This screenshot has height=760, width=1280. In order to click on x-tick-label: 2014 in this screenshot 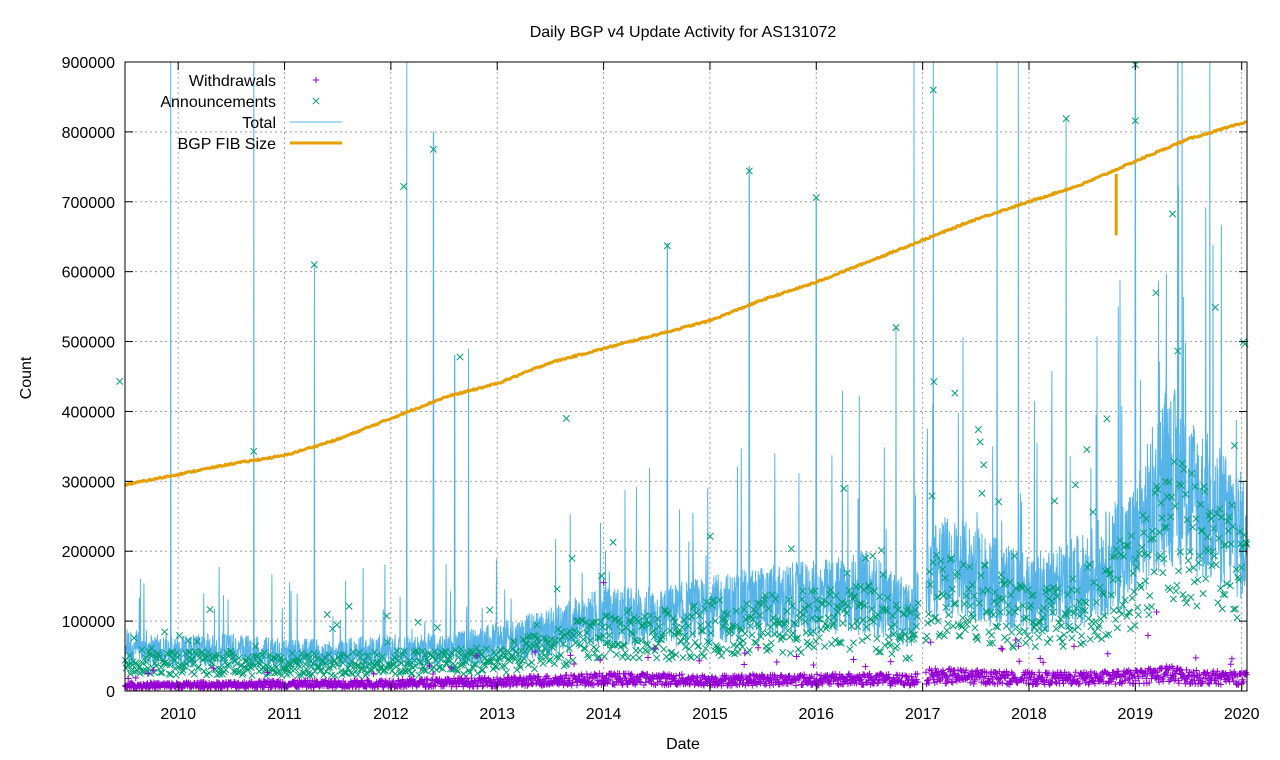, I will do `click(604, 714)`.